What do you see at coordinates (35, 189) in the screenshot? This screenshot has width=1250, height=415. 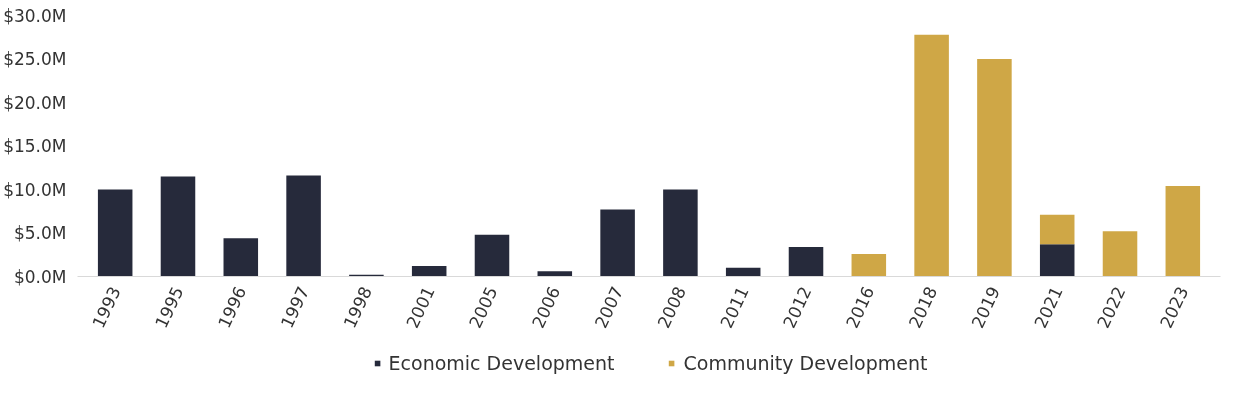 I see `y-tick-label: $10.0M` at bounding box center [35, 189].